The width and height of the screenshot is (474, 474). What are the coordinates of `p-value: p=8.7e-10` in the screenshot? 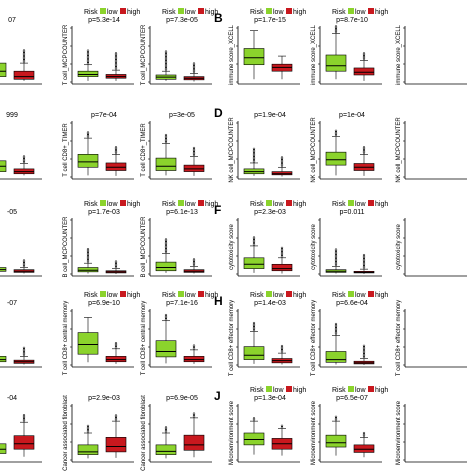 It's located at (352, 20).